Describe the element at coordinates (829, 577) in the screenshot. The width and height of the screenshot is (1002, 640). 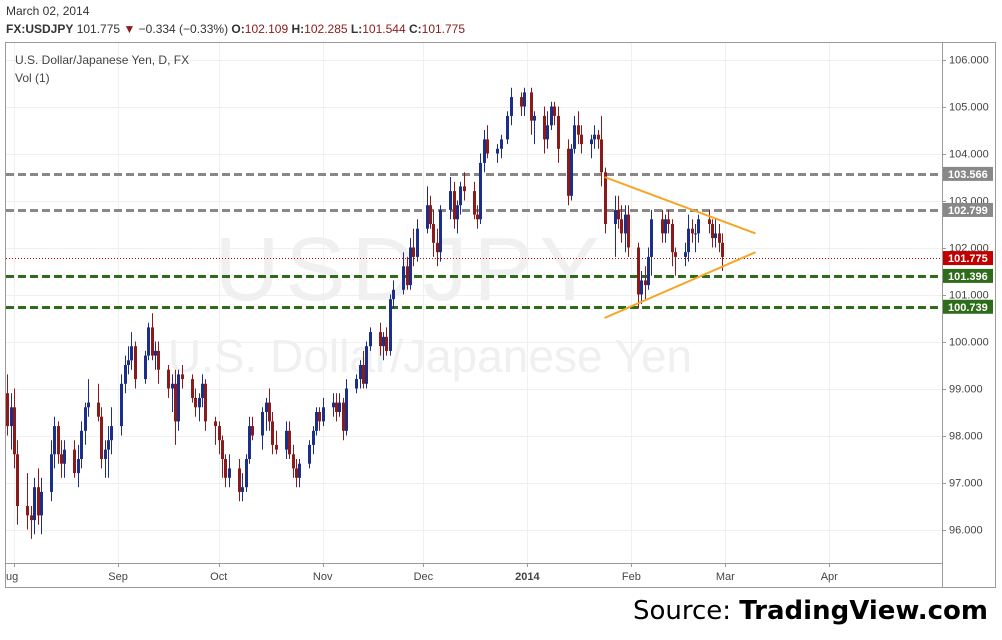
I see `x-tick-label: Apr` at that location.